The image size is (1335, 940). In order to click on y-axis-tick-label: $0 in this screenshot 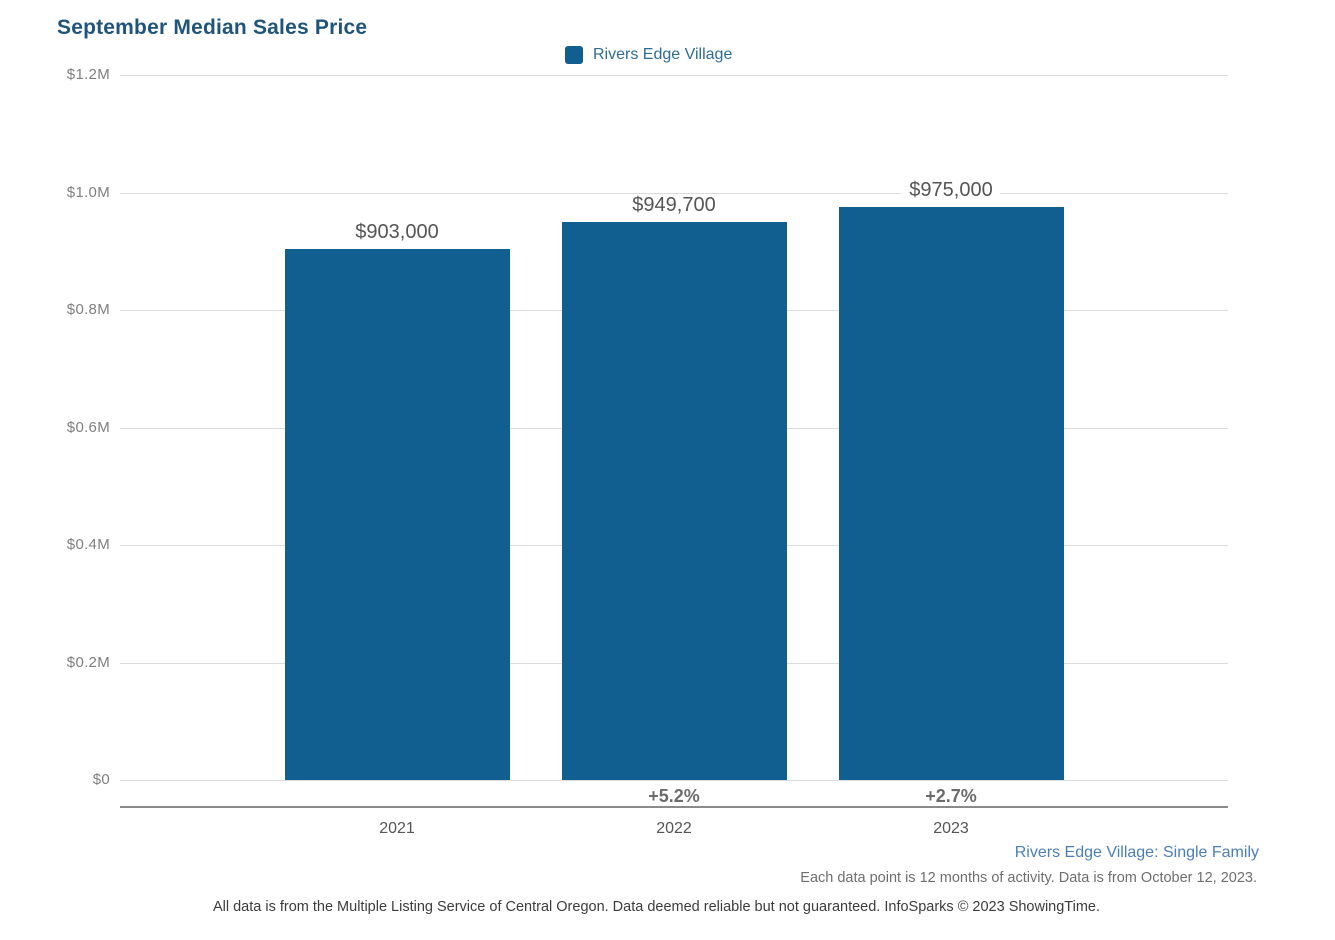, I will do `click(101, 779)`.